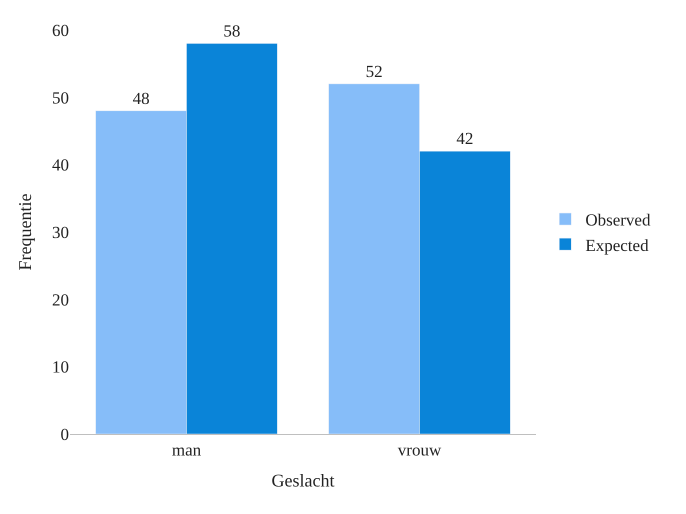 The image size is (686, 514). Describe the element at coordinates (187, 450) in the screenshot. I see `x-tick-label: man` at that location.